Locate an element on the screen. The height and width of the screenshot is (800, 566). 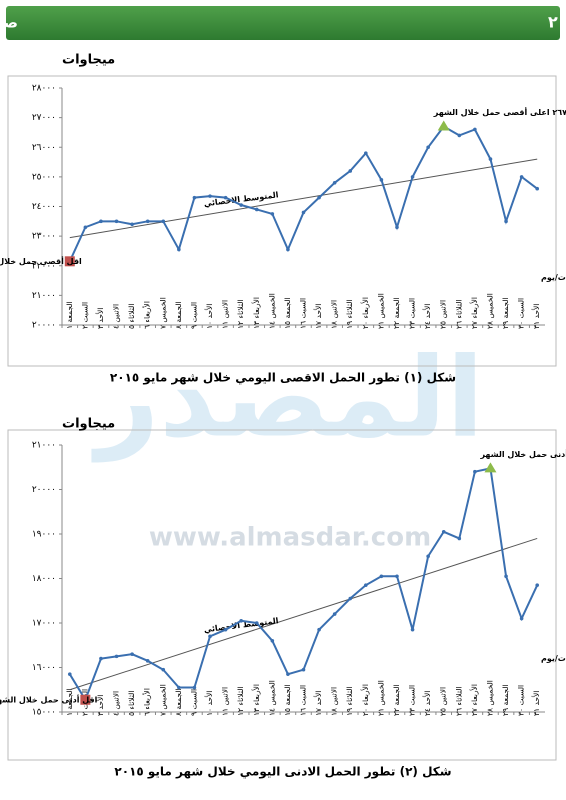
watermark-url: www.almasdar.com is located at coordinates (290, 538).